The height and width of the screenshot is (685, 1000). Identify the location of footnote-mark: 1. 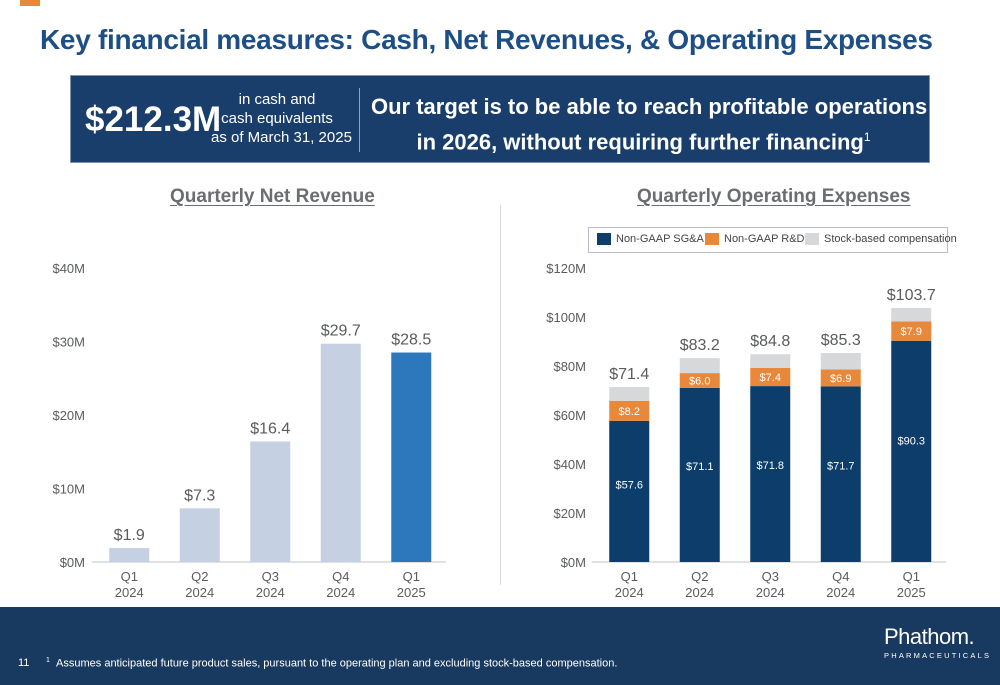
(48, 660).